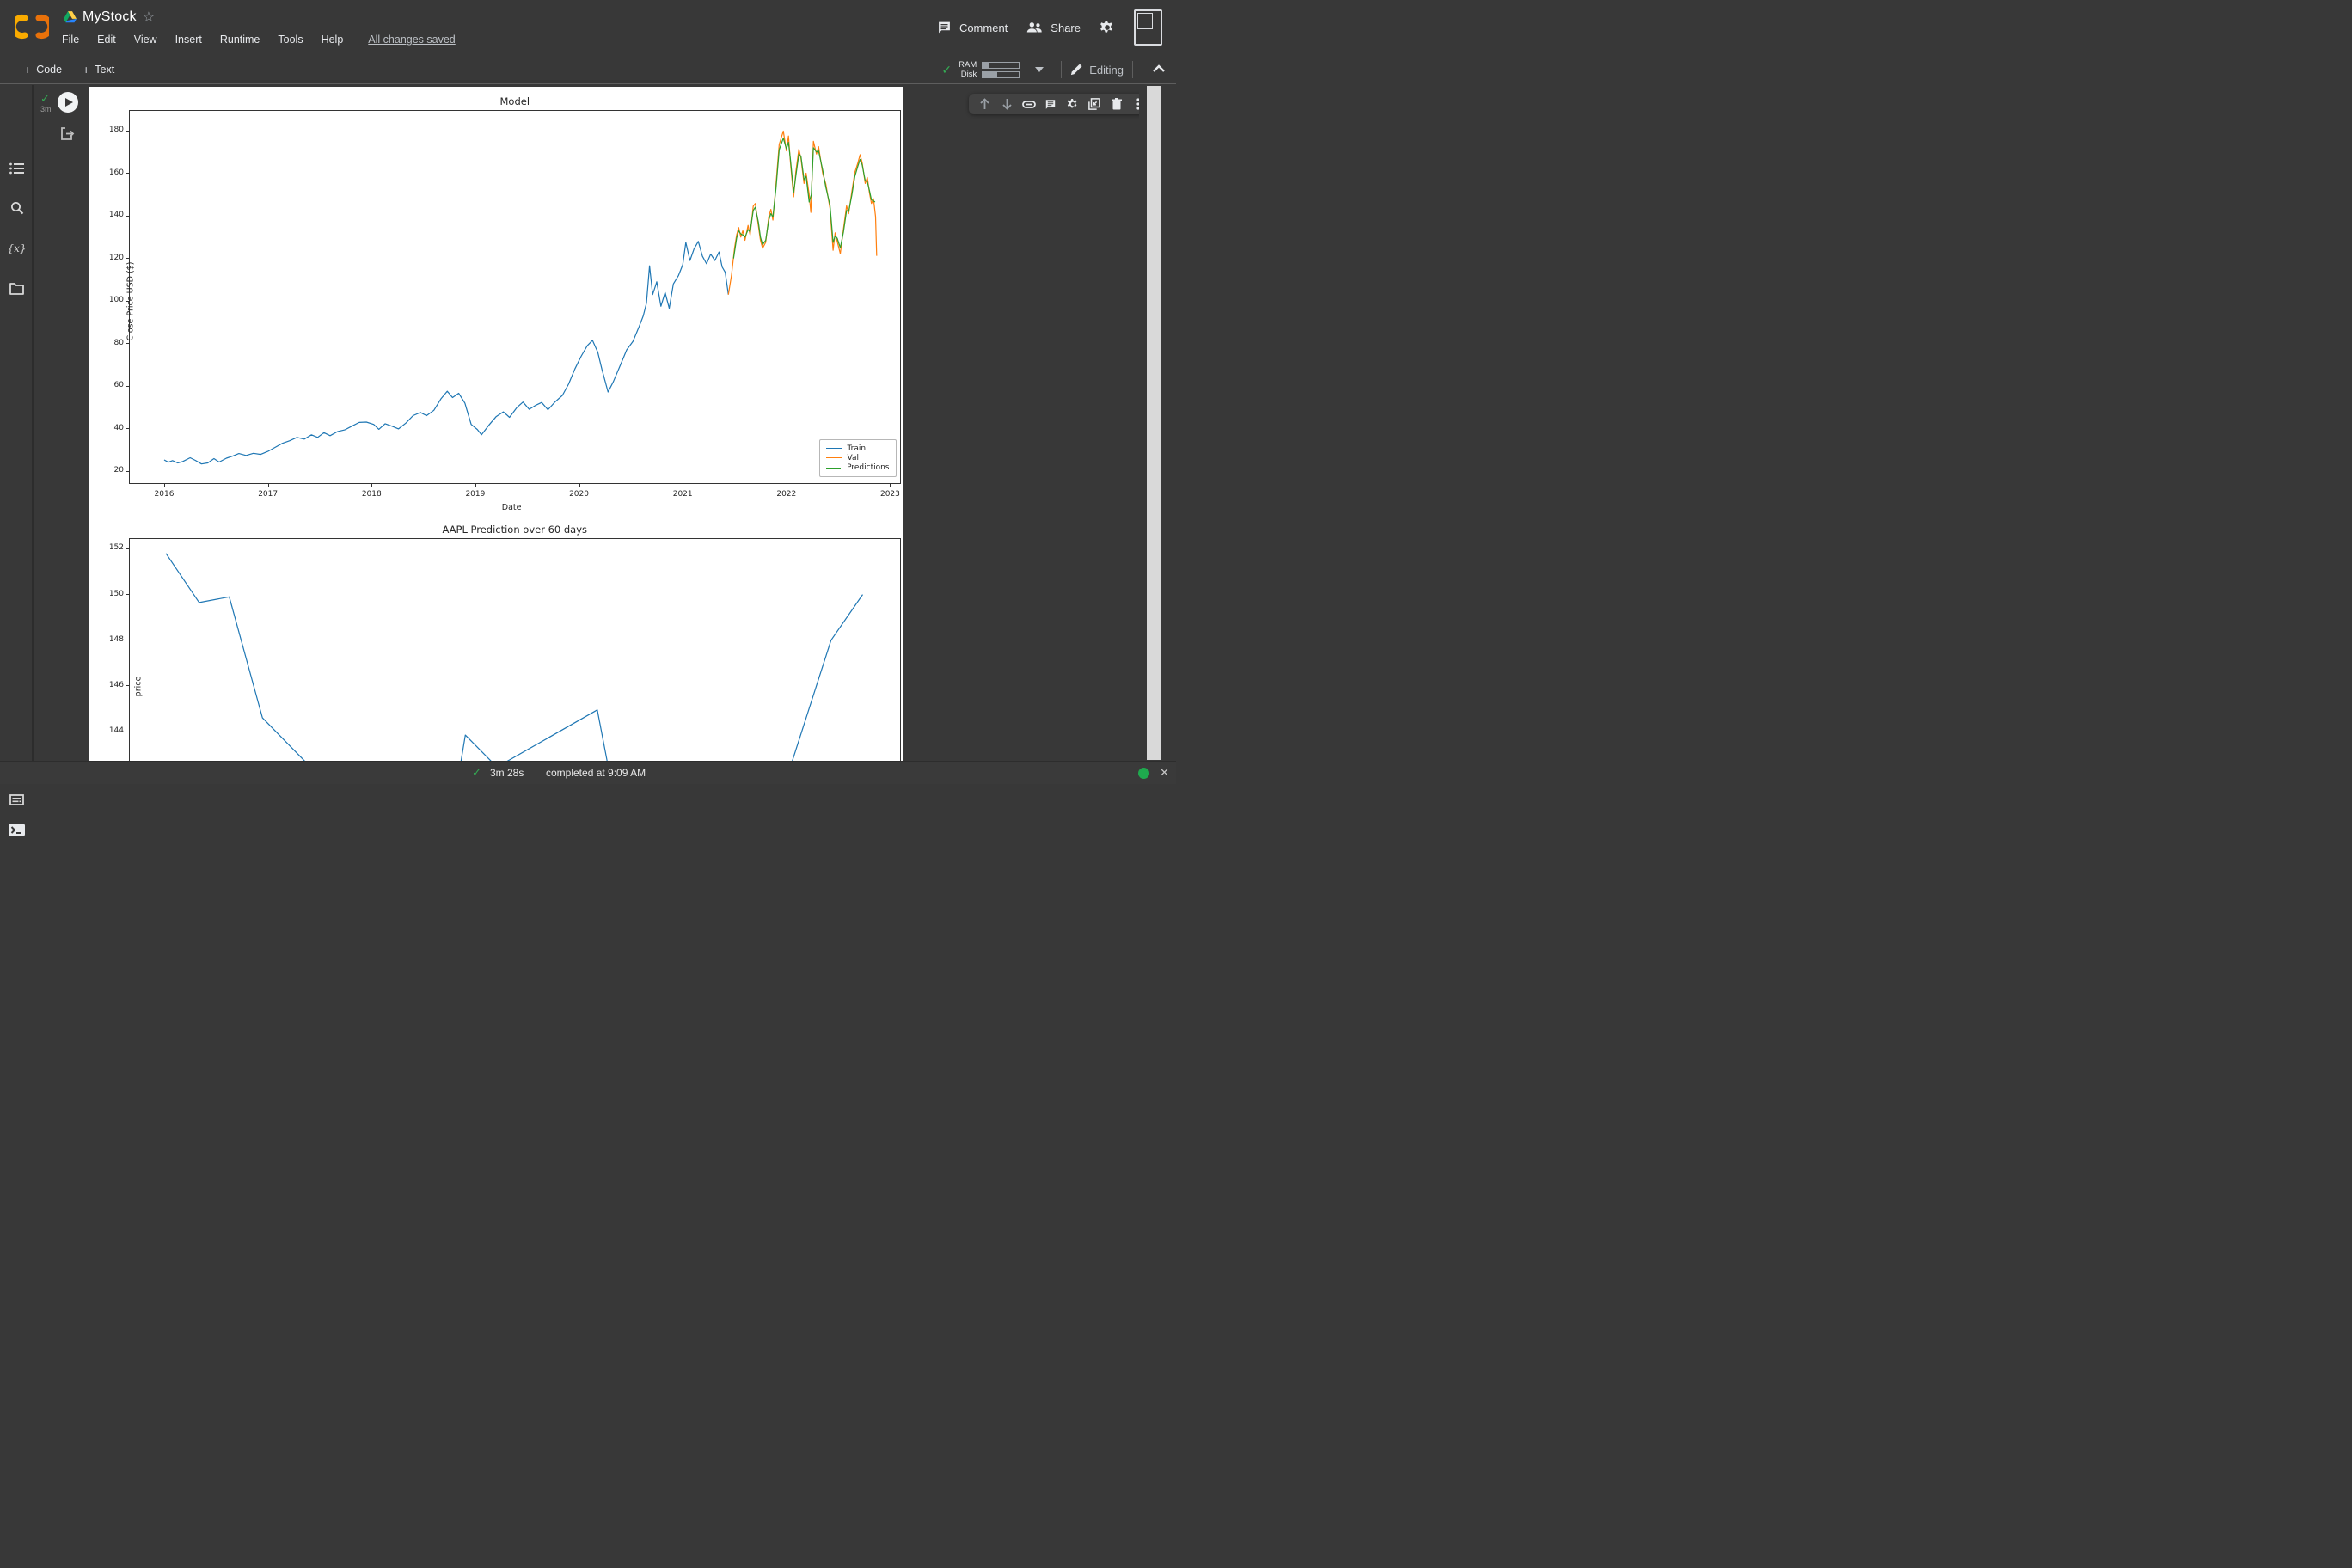 The image size is (2352, 1568). I want to click on add-text-button: + Text, so click(98, 70).